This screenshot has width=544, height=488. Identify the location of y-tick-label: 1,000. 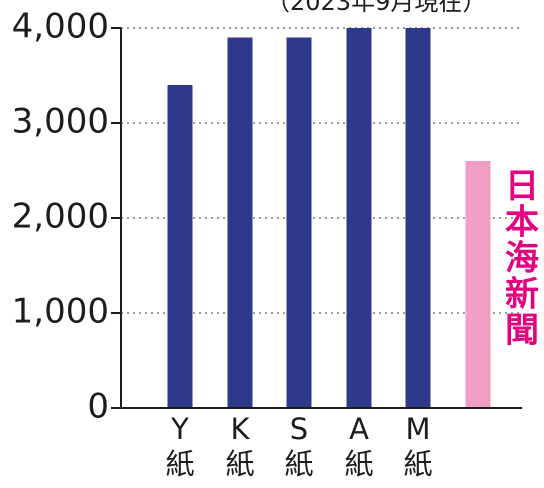
(60, 312).